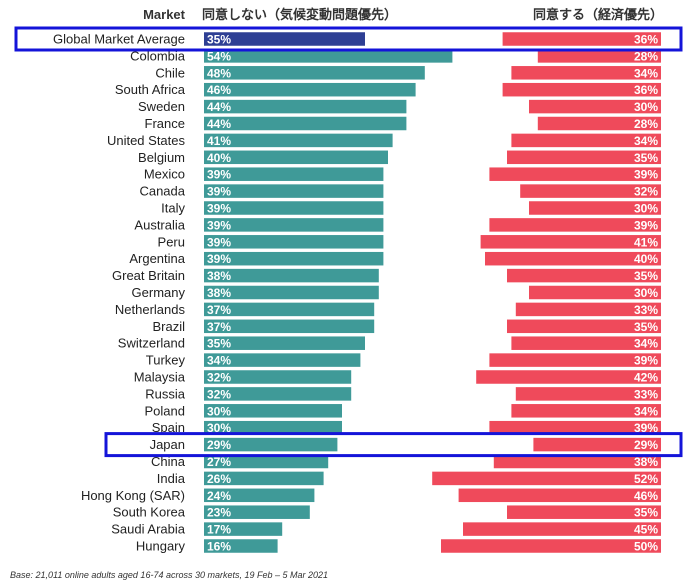  I want to click on market-label-canada: Canada, so click(162, 191).